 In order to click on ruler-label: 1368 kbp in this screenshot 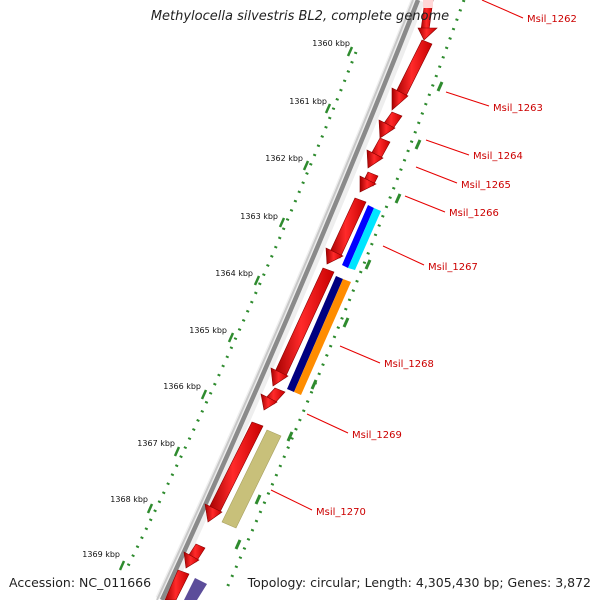, I will do `click(129, 499)`.